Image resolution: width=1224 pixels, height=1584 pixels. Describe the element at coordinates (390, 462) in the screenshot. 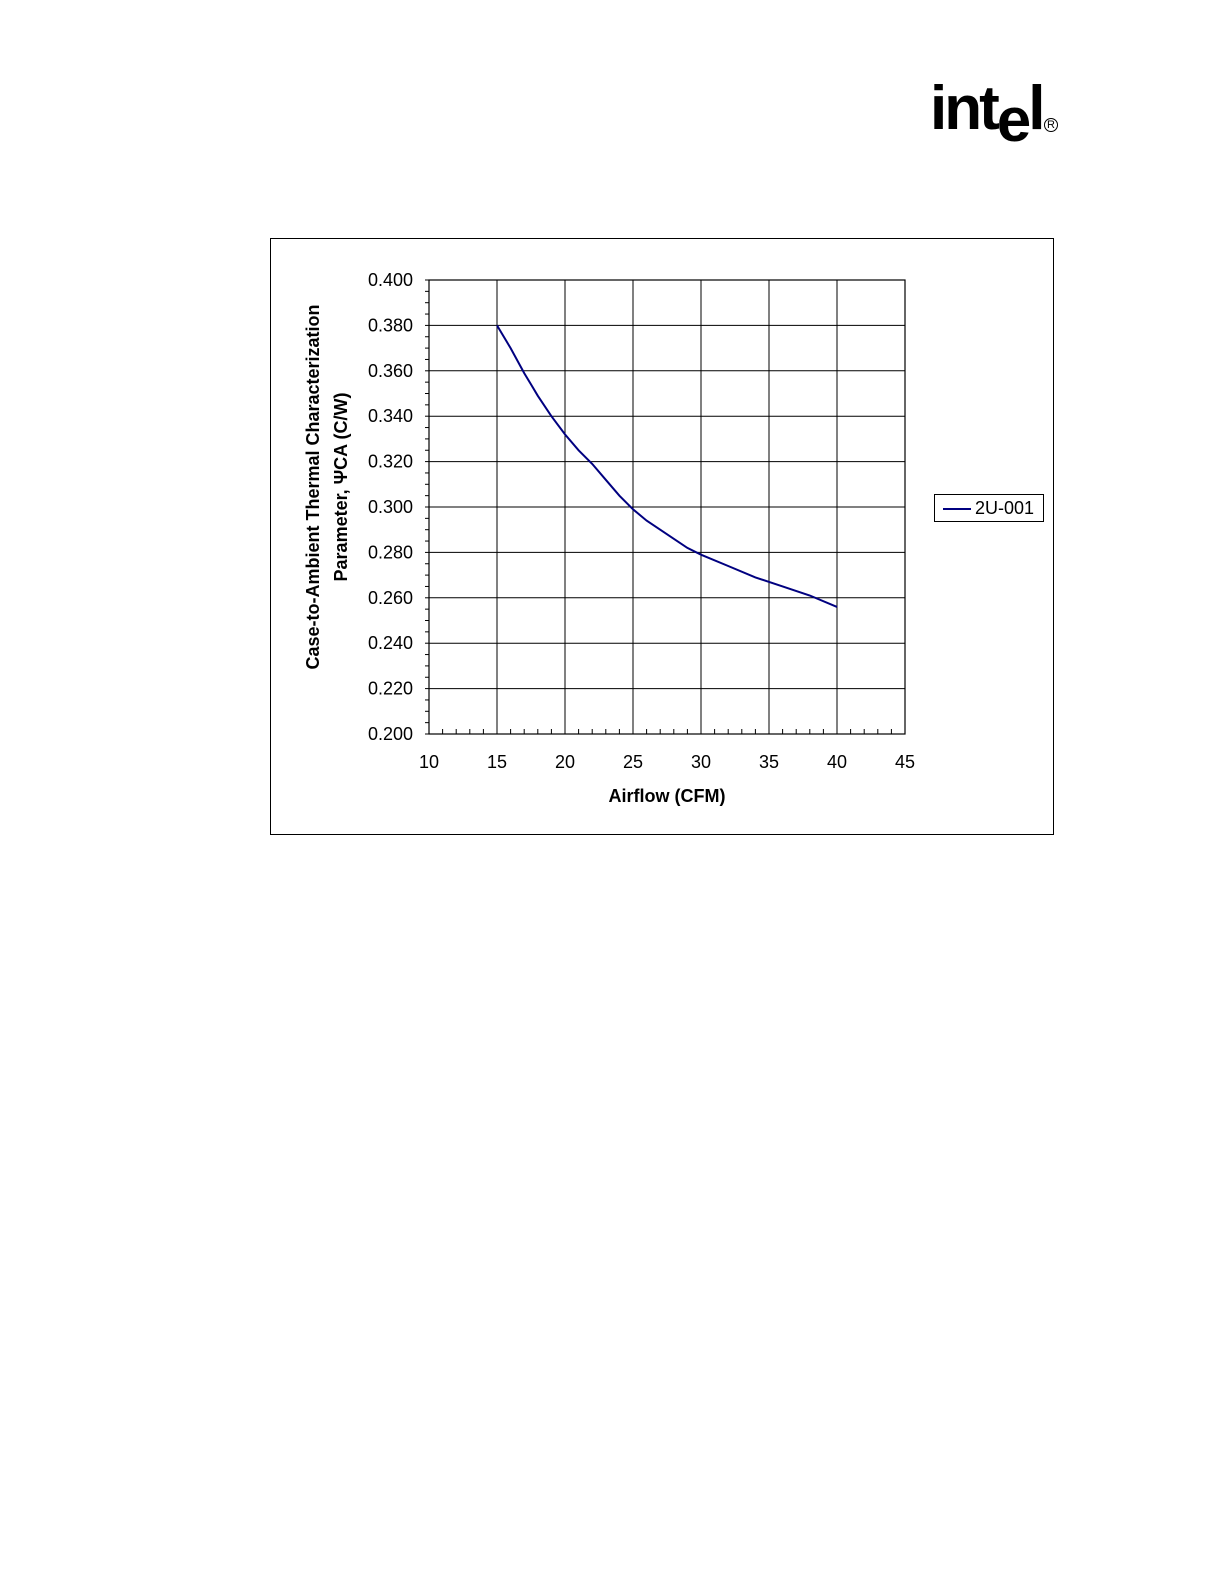

I see `y-tick-label: 0.320` at that location.